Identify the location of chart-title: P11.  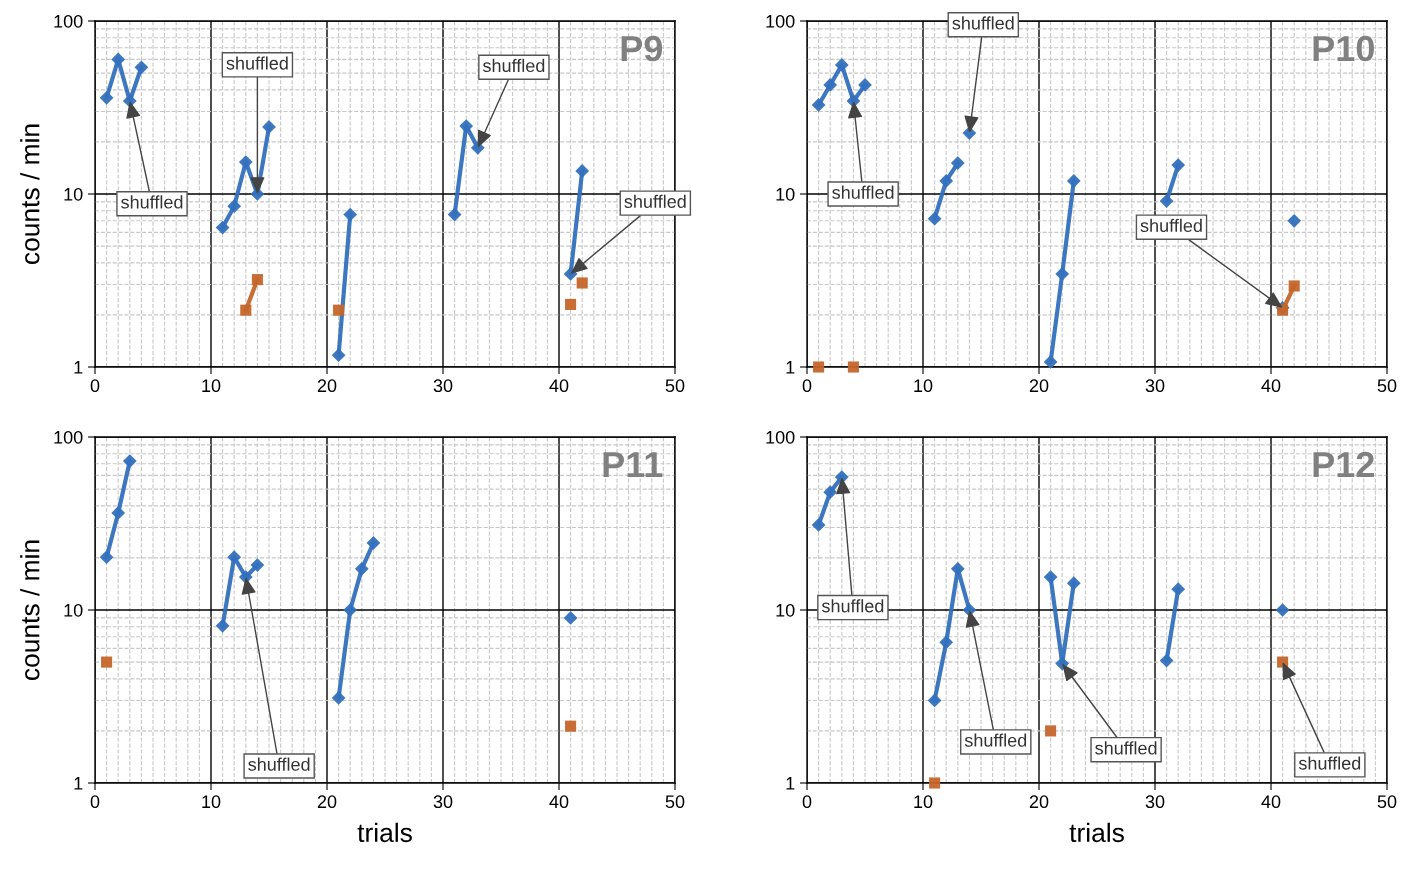
(633, 465).